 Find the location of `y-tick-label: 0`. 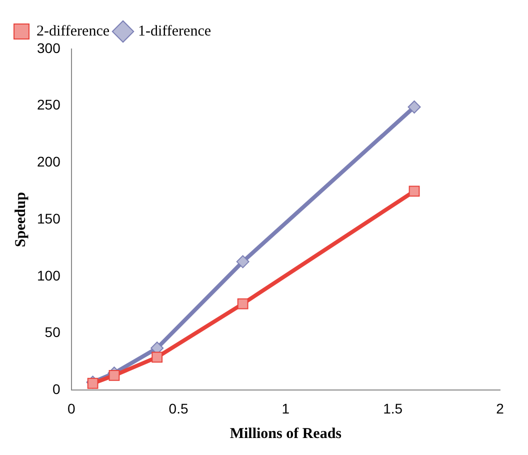

y-tick-label: 0 is located at coordinates (56, 389).